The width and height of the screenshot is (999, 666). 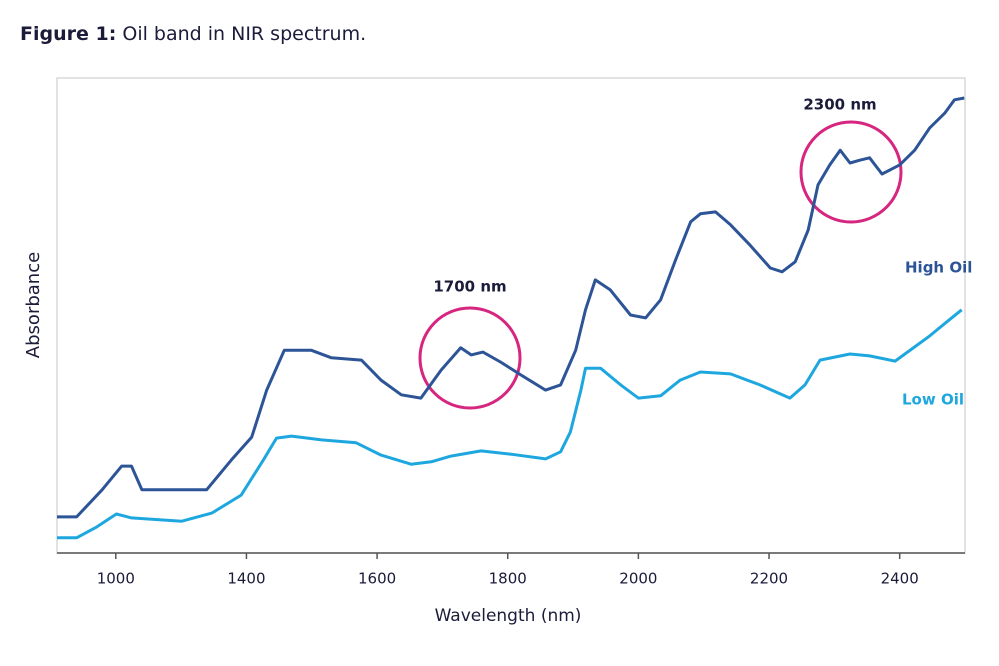 What do you see at coordinates (377, 579) in the screenshot?
I see `x-tick-label: 1600` at bounding box center [377, 579].